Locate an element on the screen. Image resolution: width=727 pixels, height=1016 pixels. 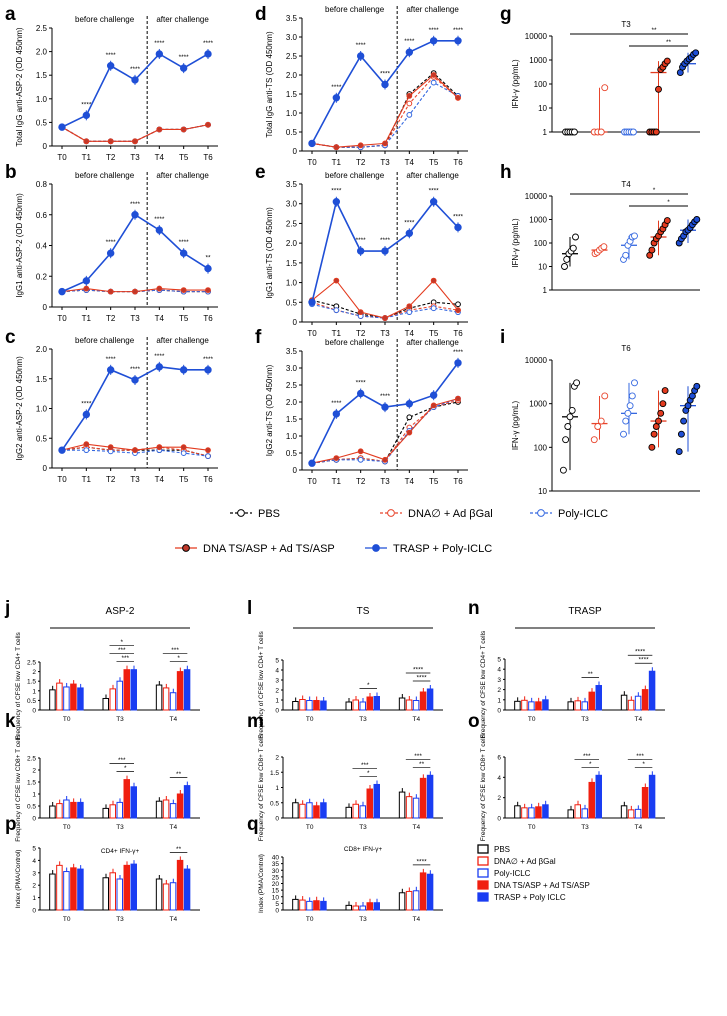
panel-letter: d is located at coordinates (261, 14).